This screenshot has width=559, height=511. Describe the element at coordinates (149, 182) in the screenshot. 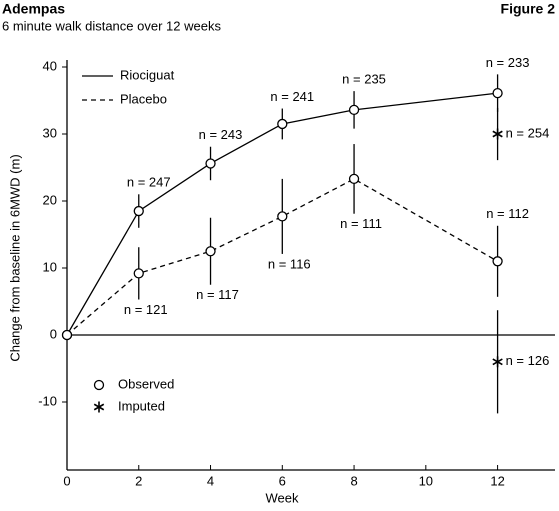

I see `n-label: n = 247` at that location.